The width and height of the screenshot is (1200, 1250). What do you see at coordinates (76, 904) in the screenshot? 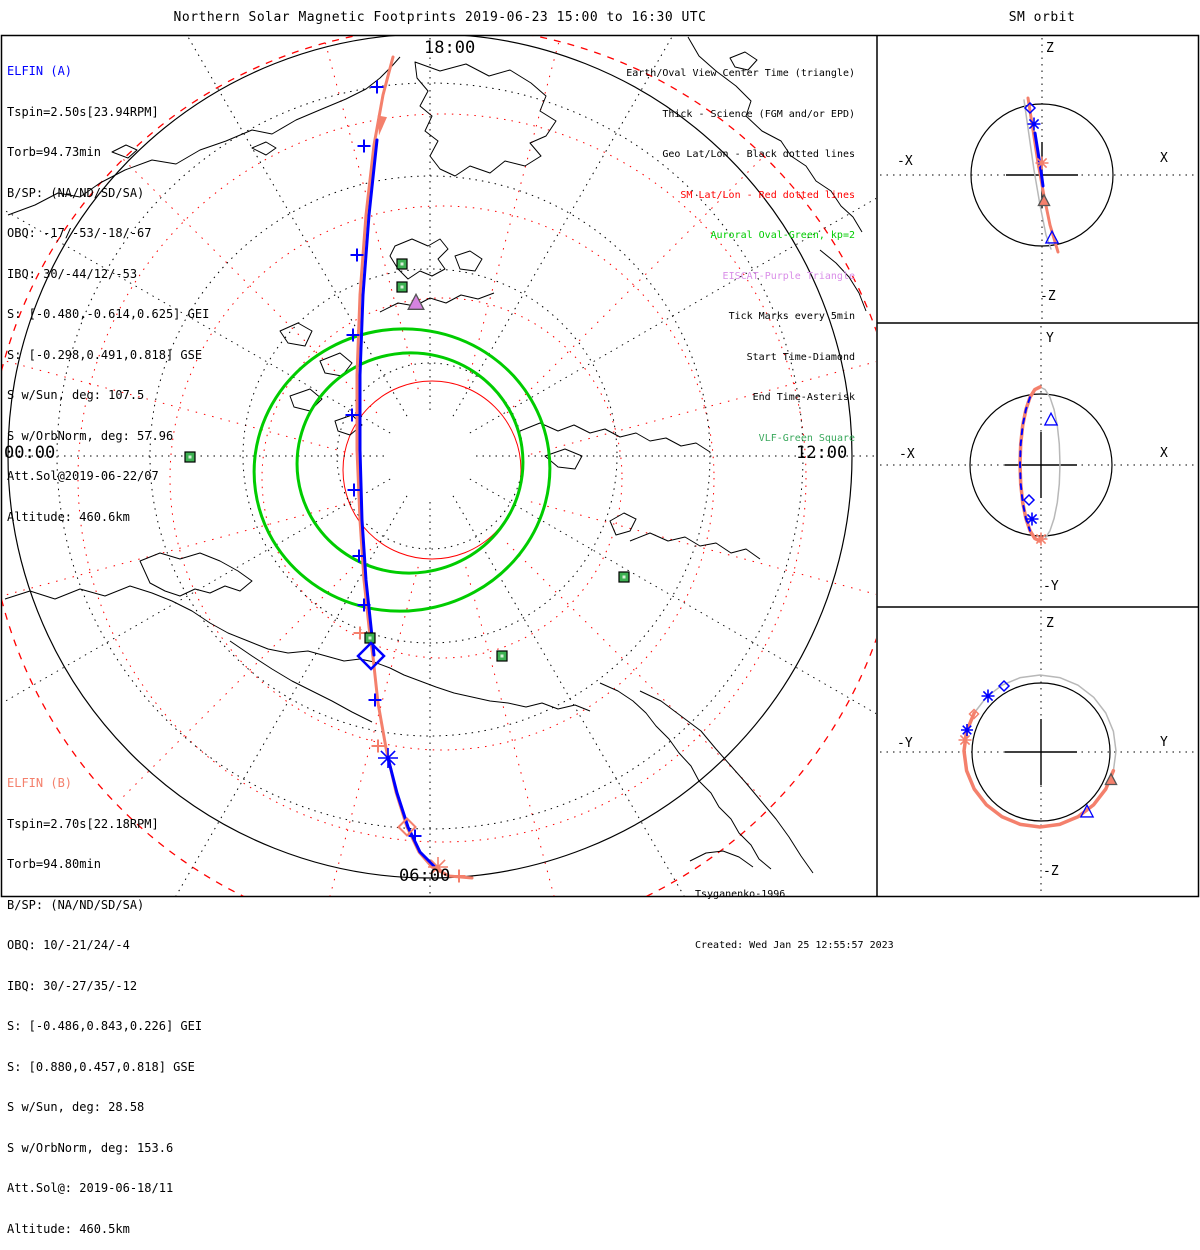
I see `elfin-b-line: B/SP: (NA/ND/SD/SA)` at bounding box center [76, 904].